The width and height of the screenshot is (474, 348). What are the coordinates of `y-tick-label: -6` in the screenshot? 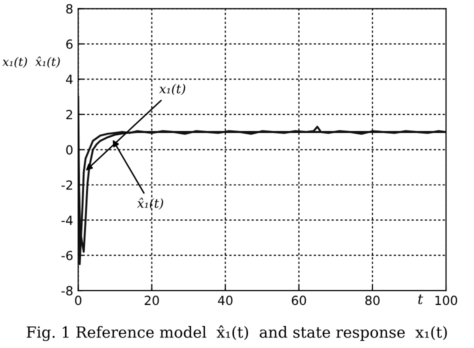 It's located at (67, 255).